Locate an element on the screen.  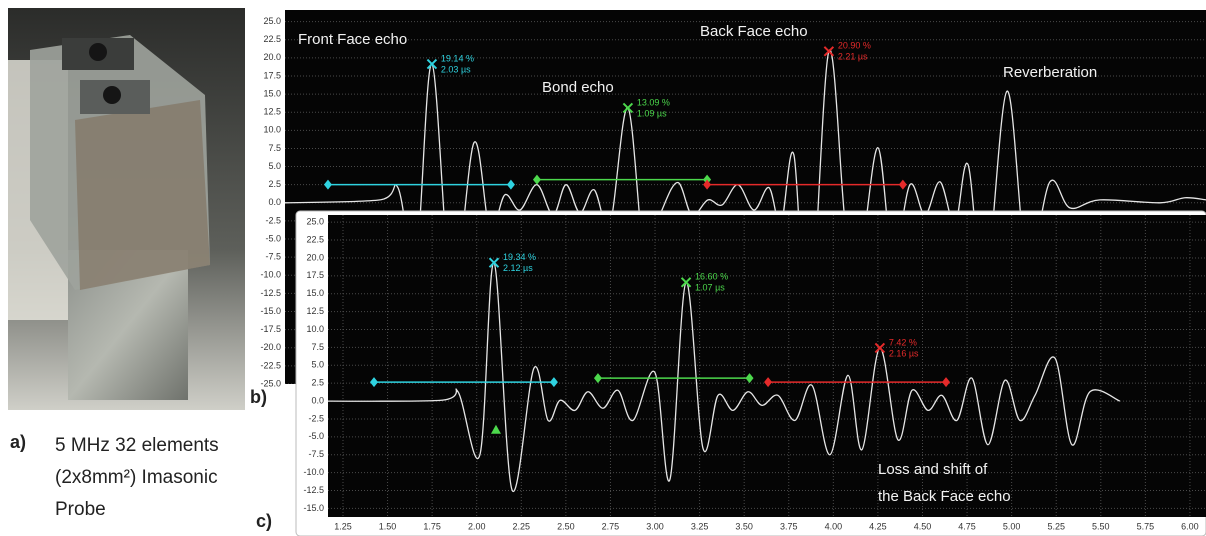
x-tick-label: 3.75 is located at coordinates (789, 526).